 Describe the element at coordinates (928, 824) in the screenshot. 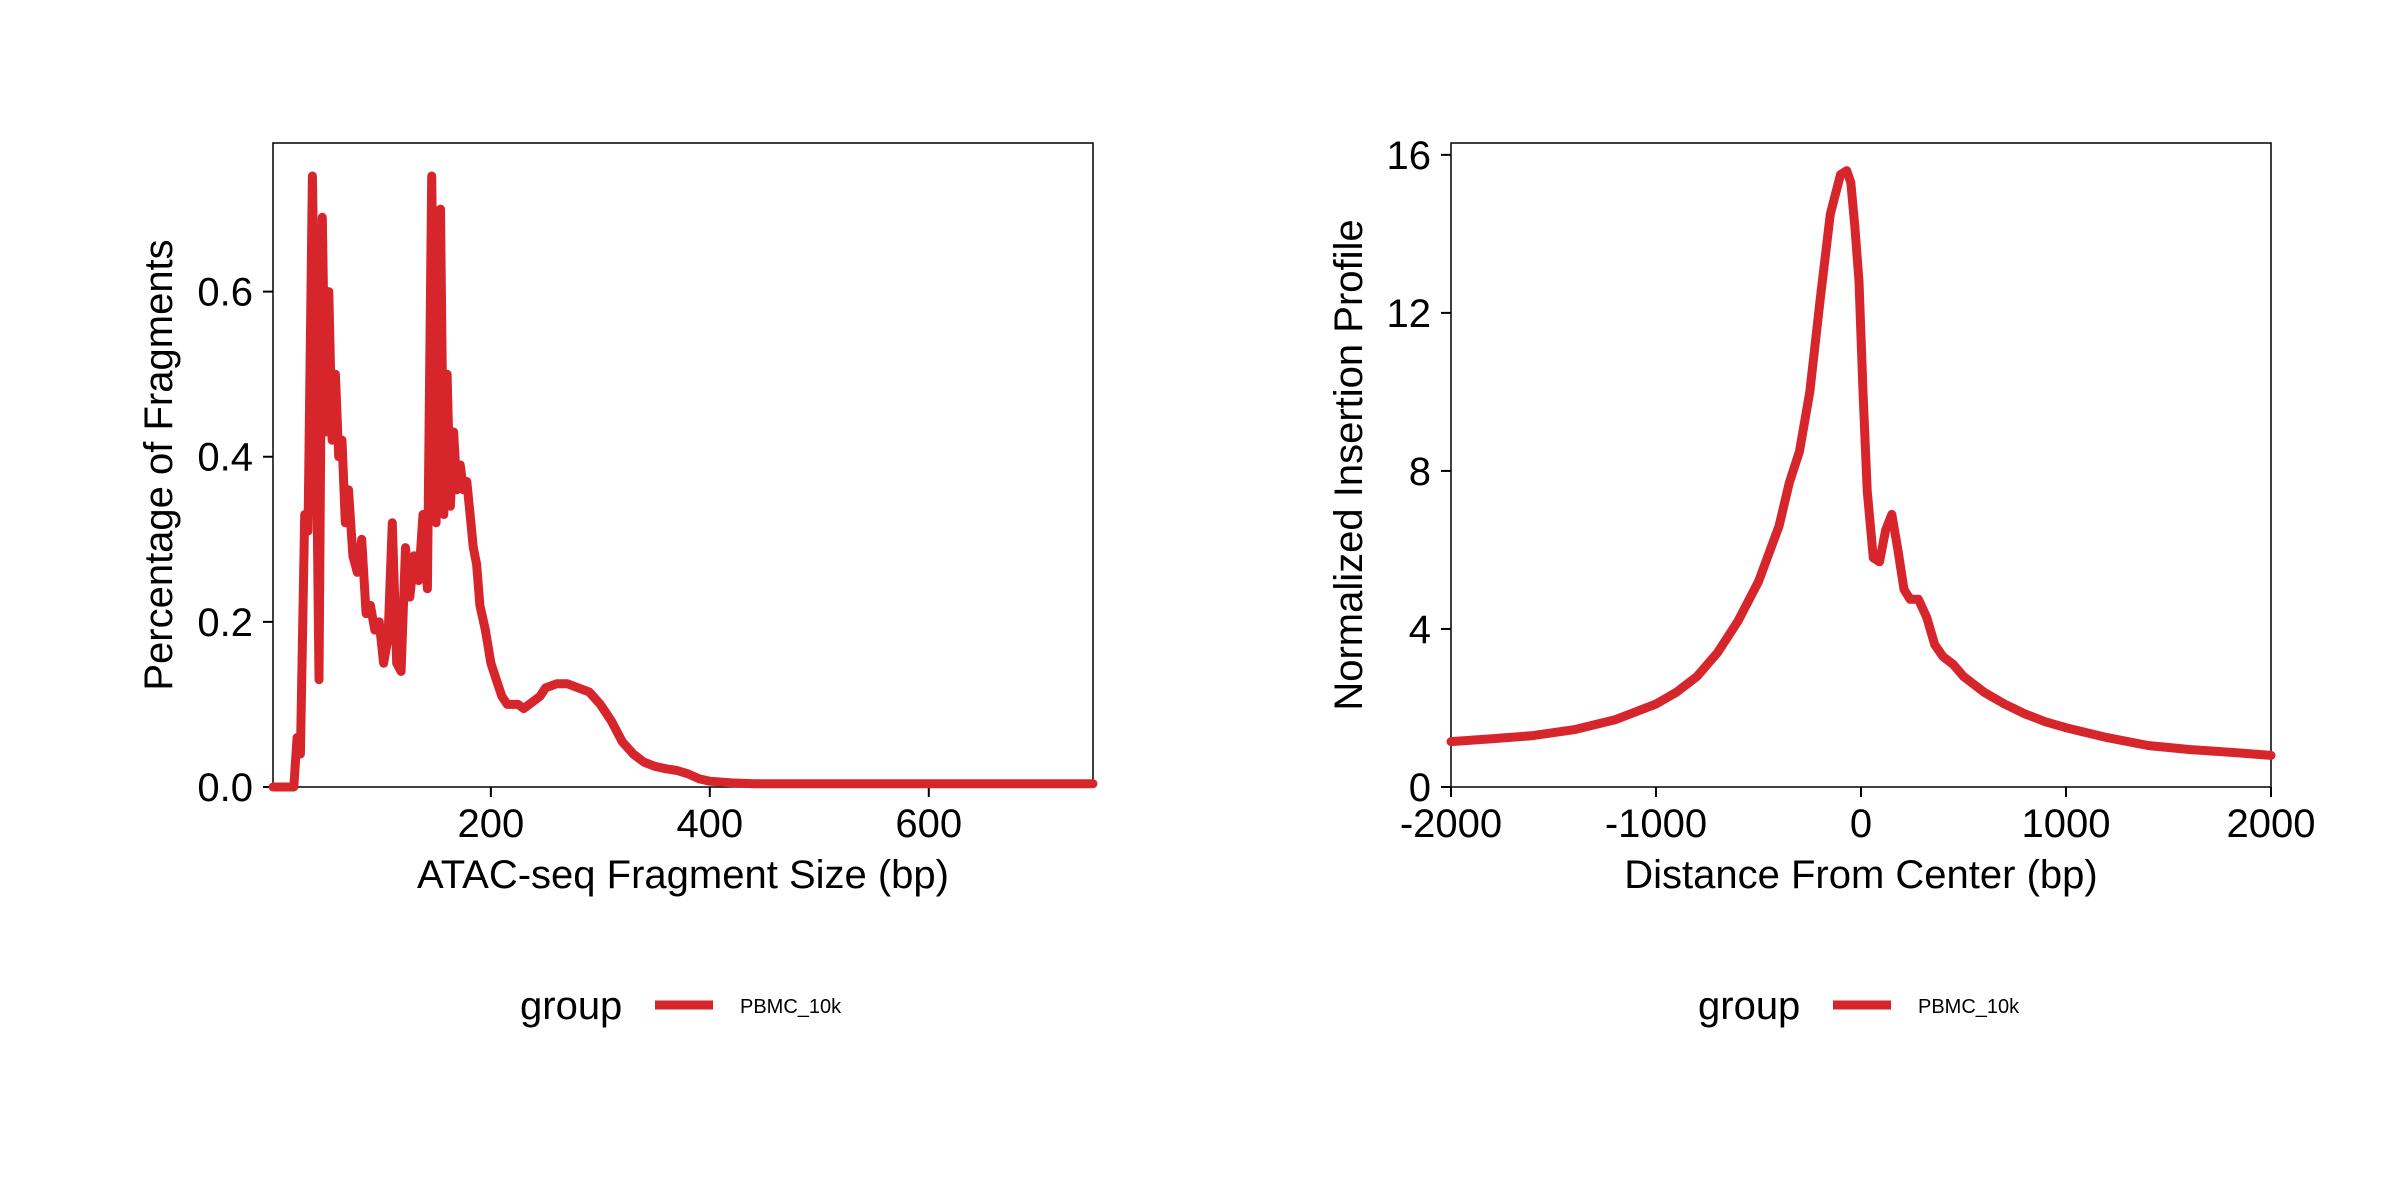

I see `x-tick-label: 600` at that location.